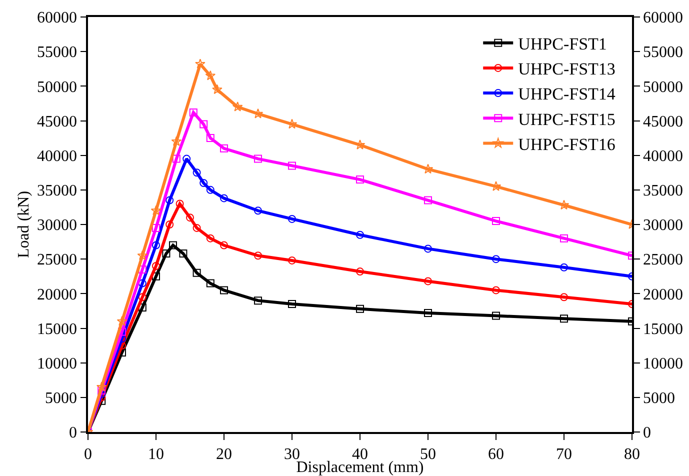 The image size is (689, 476). Describe the element at coordinates (662, 260) in the screenshot. I see `y2-tick-label: 25000` at that location.